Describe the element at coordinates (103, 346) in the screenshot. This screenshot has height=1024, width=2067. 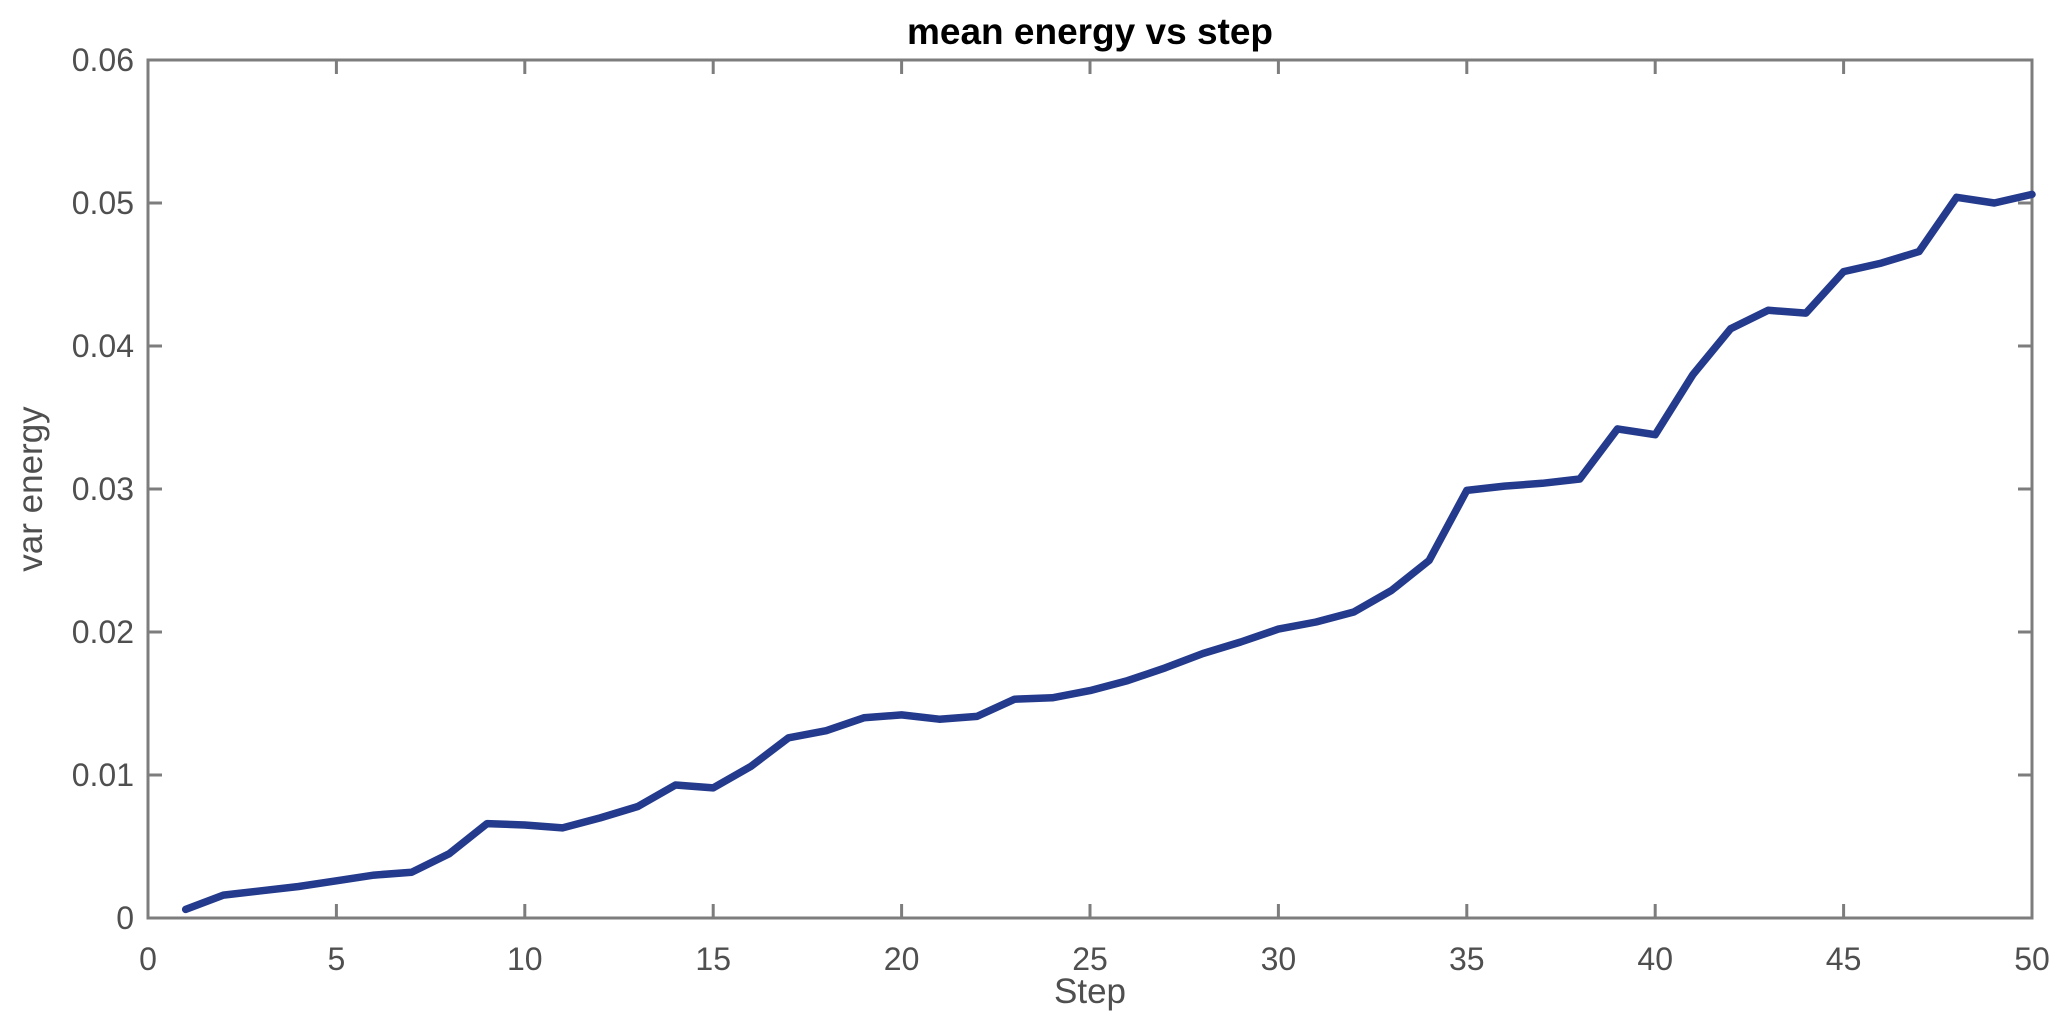
I see `y-tick-label: 0.04` at that location.